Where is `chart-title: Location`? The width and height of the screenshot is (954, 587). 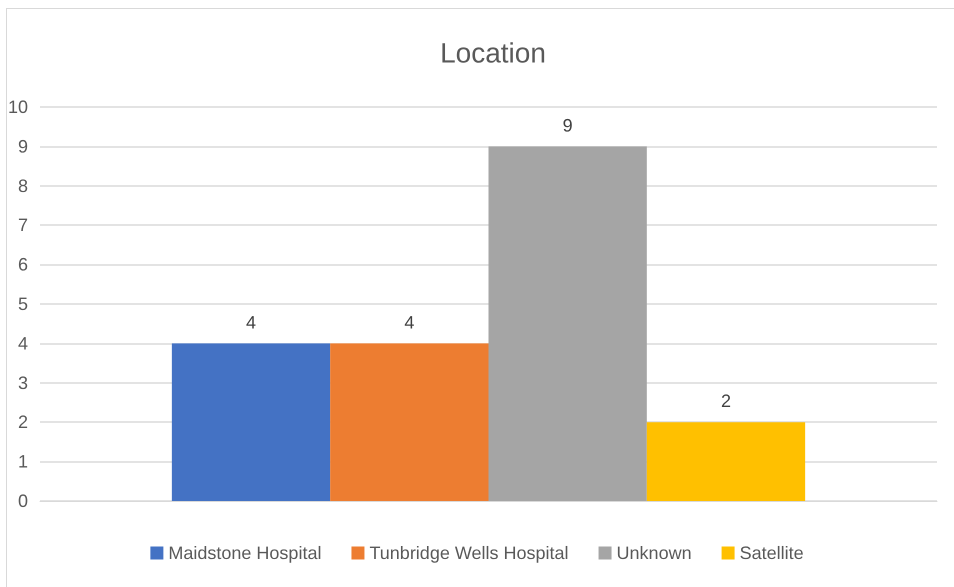
chart-title: Location is located at coordinates (493, 53).